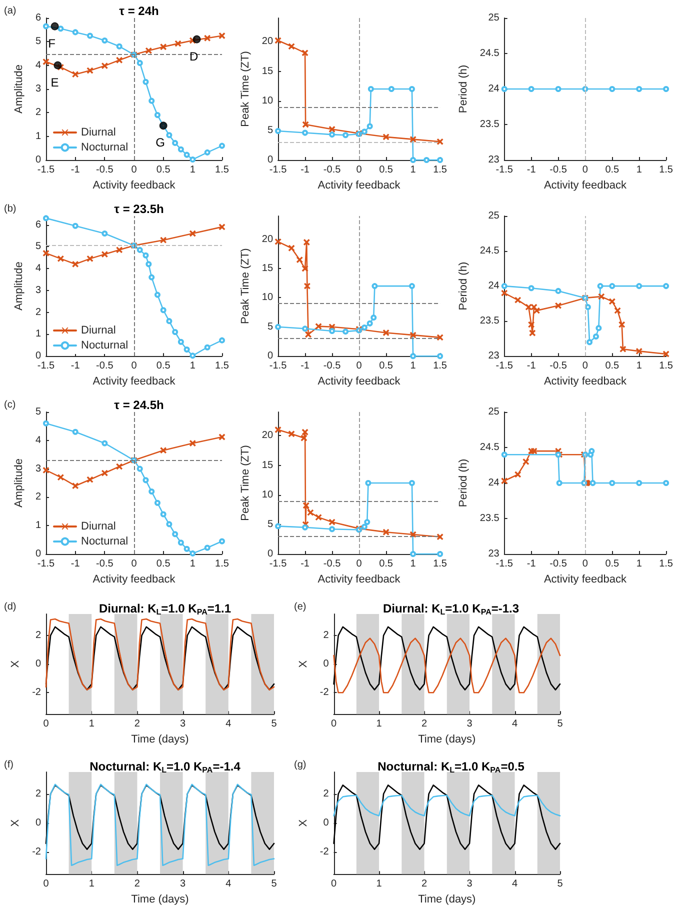 The height and width of the screenshot is (910, 676). What do you see at coordinates (10, 11) in the screenshot?
I see `text: (a)` at bounding box center [10, 11].